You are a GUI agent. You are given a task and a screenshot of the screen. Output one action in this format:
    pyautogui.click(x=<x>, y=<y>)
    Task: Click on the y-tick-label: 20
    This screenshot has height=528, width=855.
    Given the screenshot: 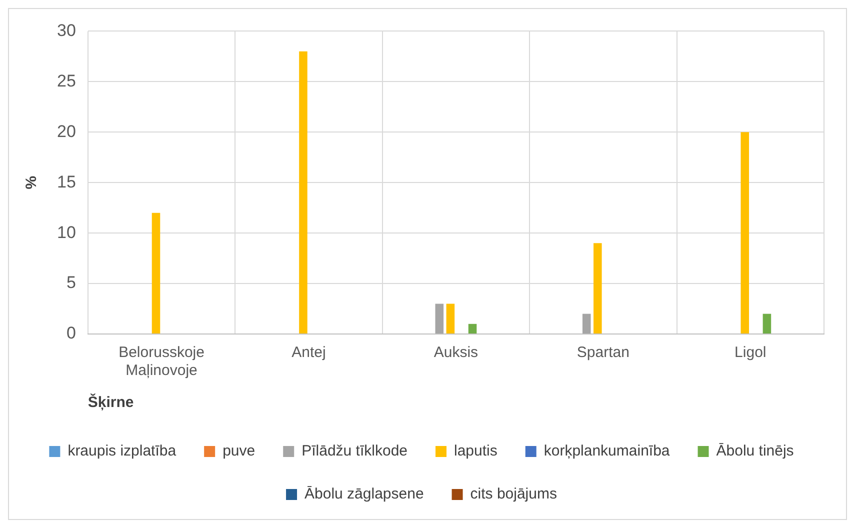 What is the action you would take?
    pyautogui.click(x=66, y=131)
    